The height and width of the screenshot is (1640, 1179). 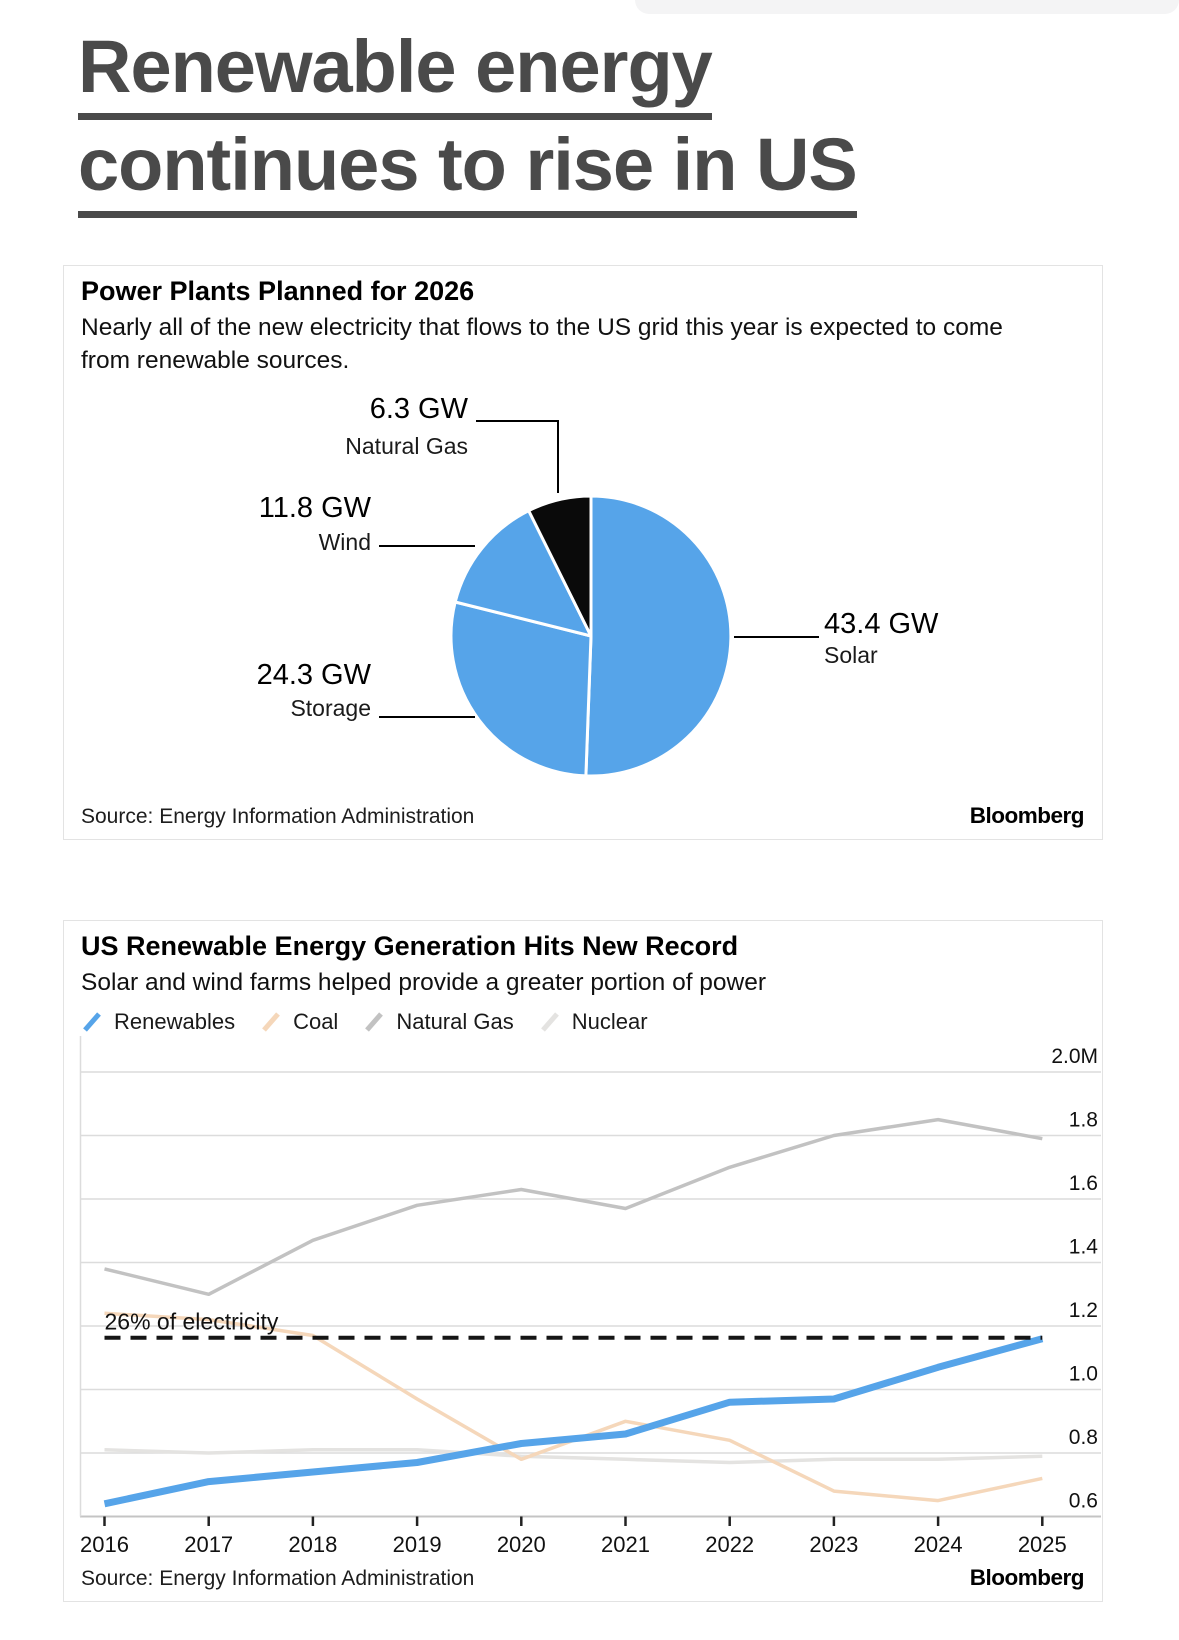 I want to click on series-line-nuclear, so click(x=573, y=1456).